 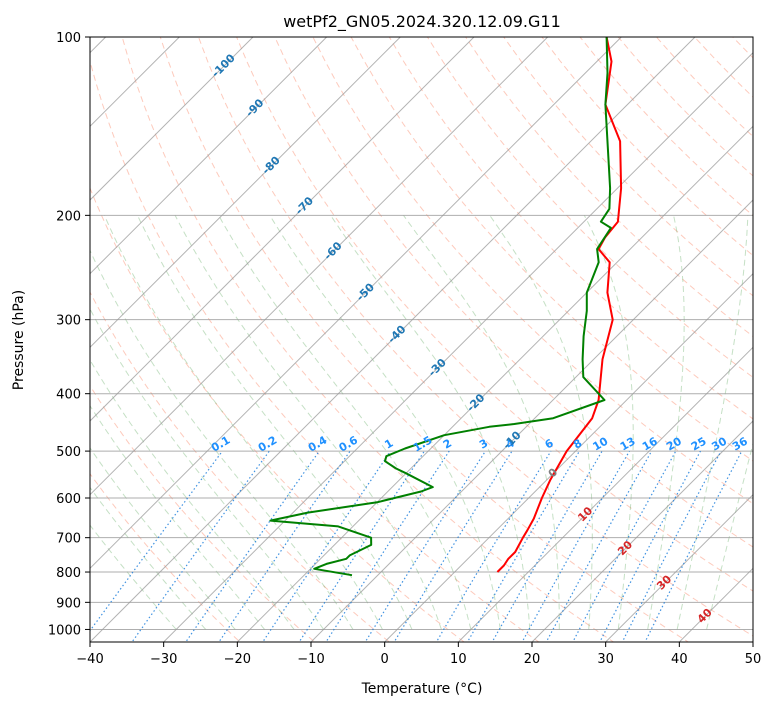 I want to click on y-axis-title: Pressure (hPa), so click(x=19, y=340).